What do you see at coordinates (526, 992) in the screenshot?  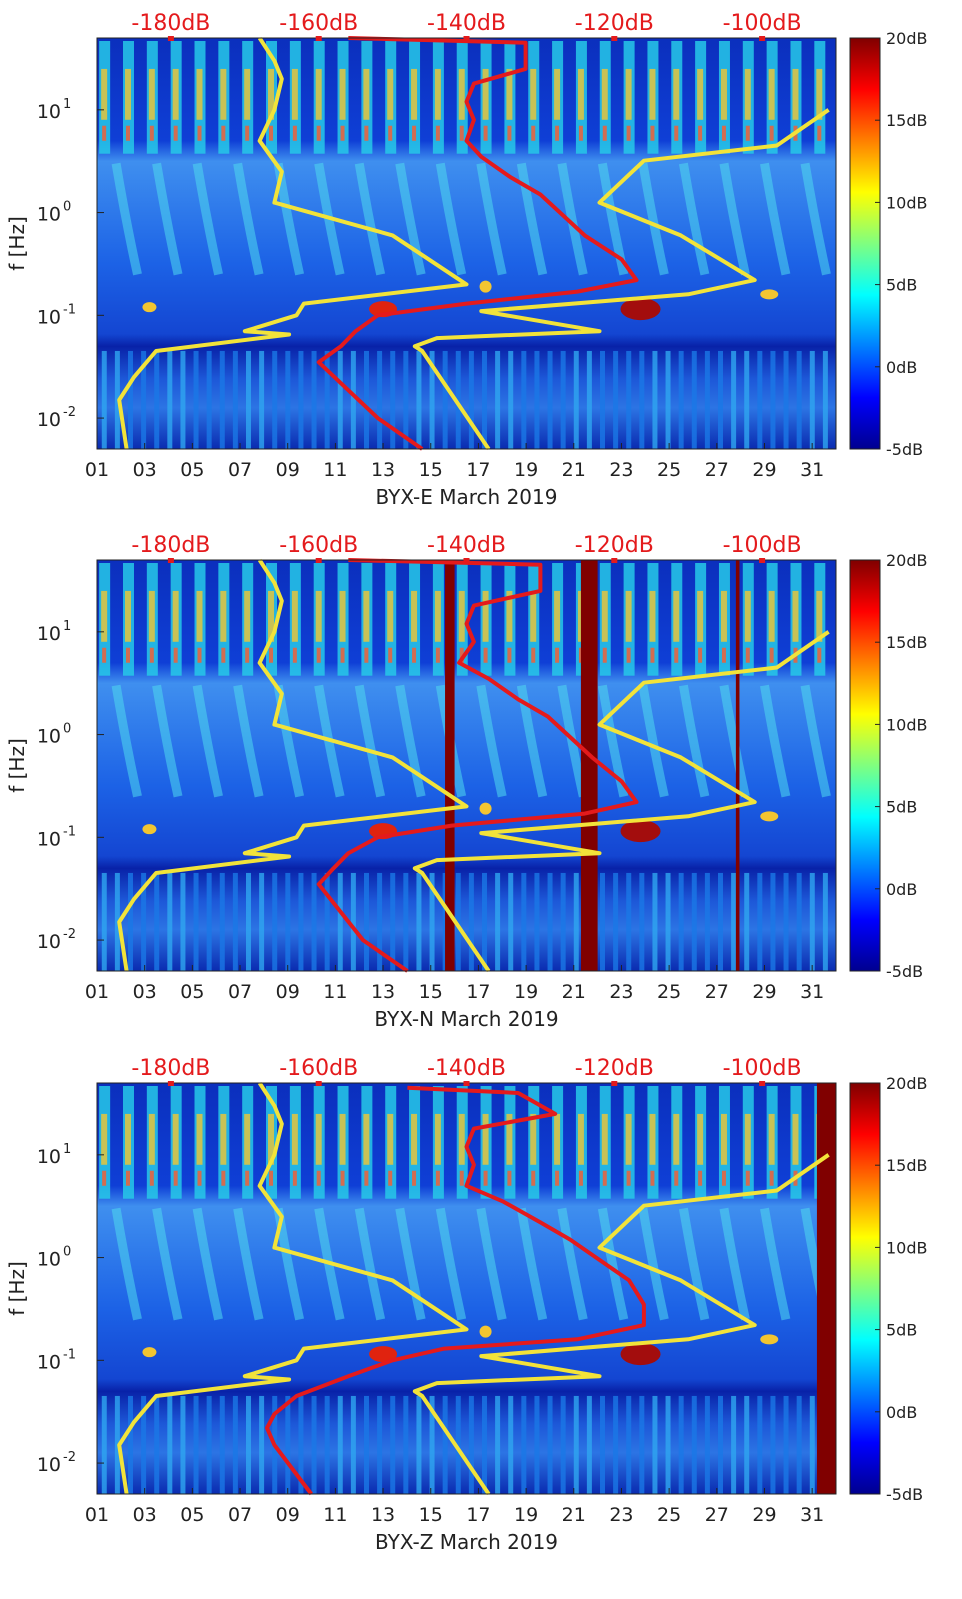 I see `x-tick-label: 19` at bounding box center [526, 992].